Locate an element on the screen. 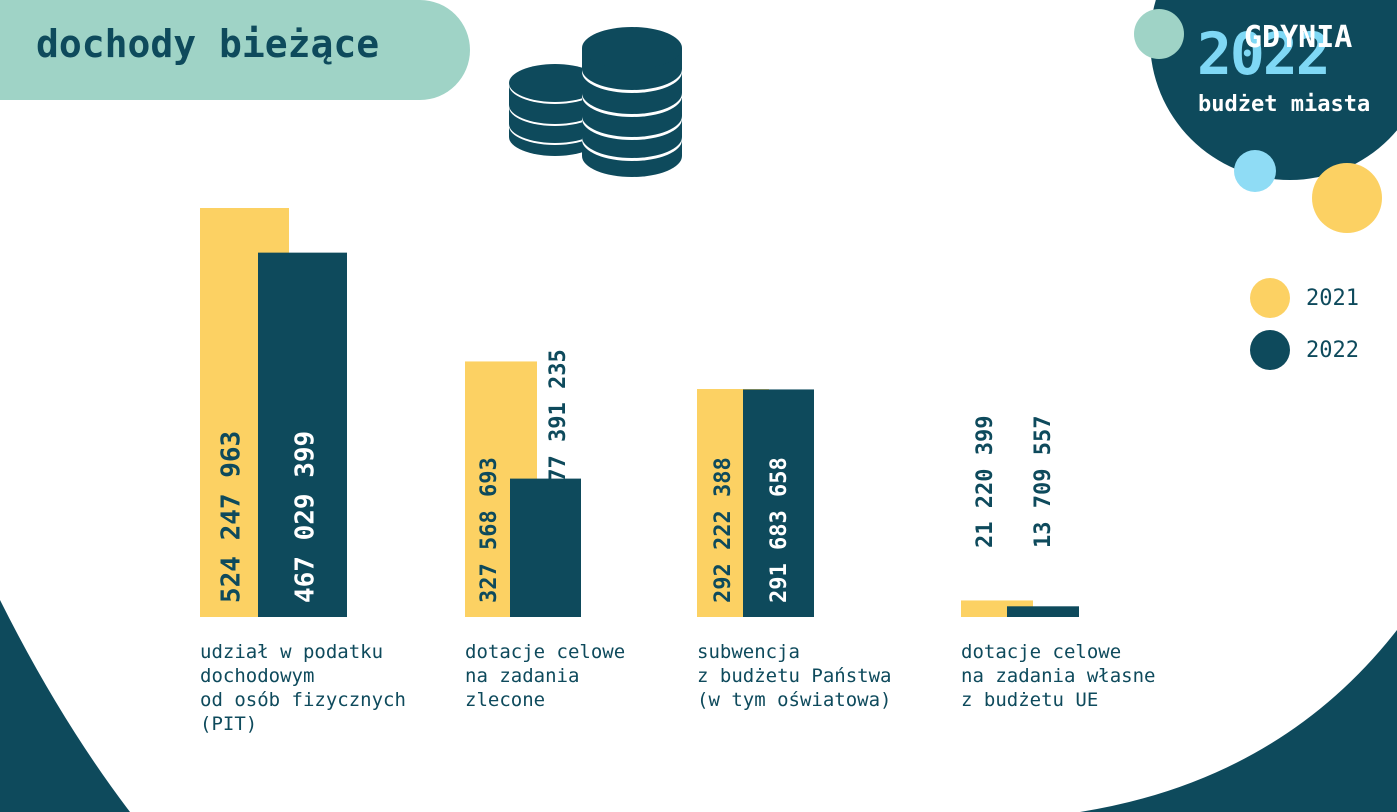 The width and height of the screenshot is (1397, 812). value-label-2021-2: 292 222 388 is located at coordinates (723, 530).